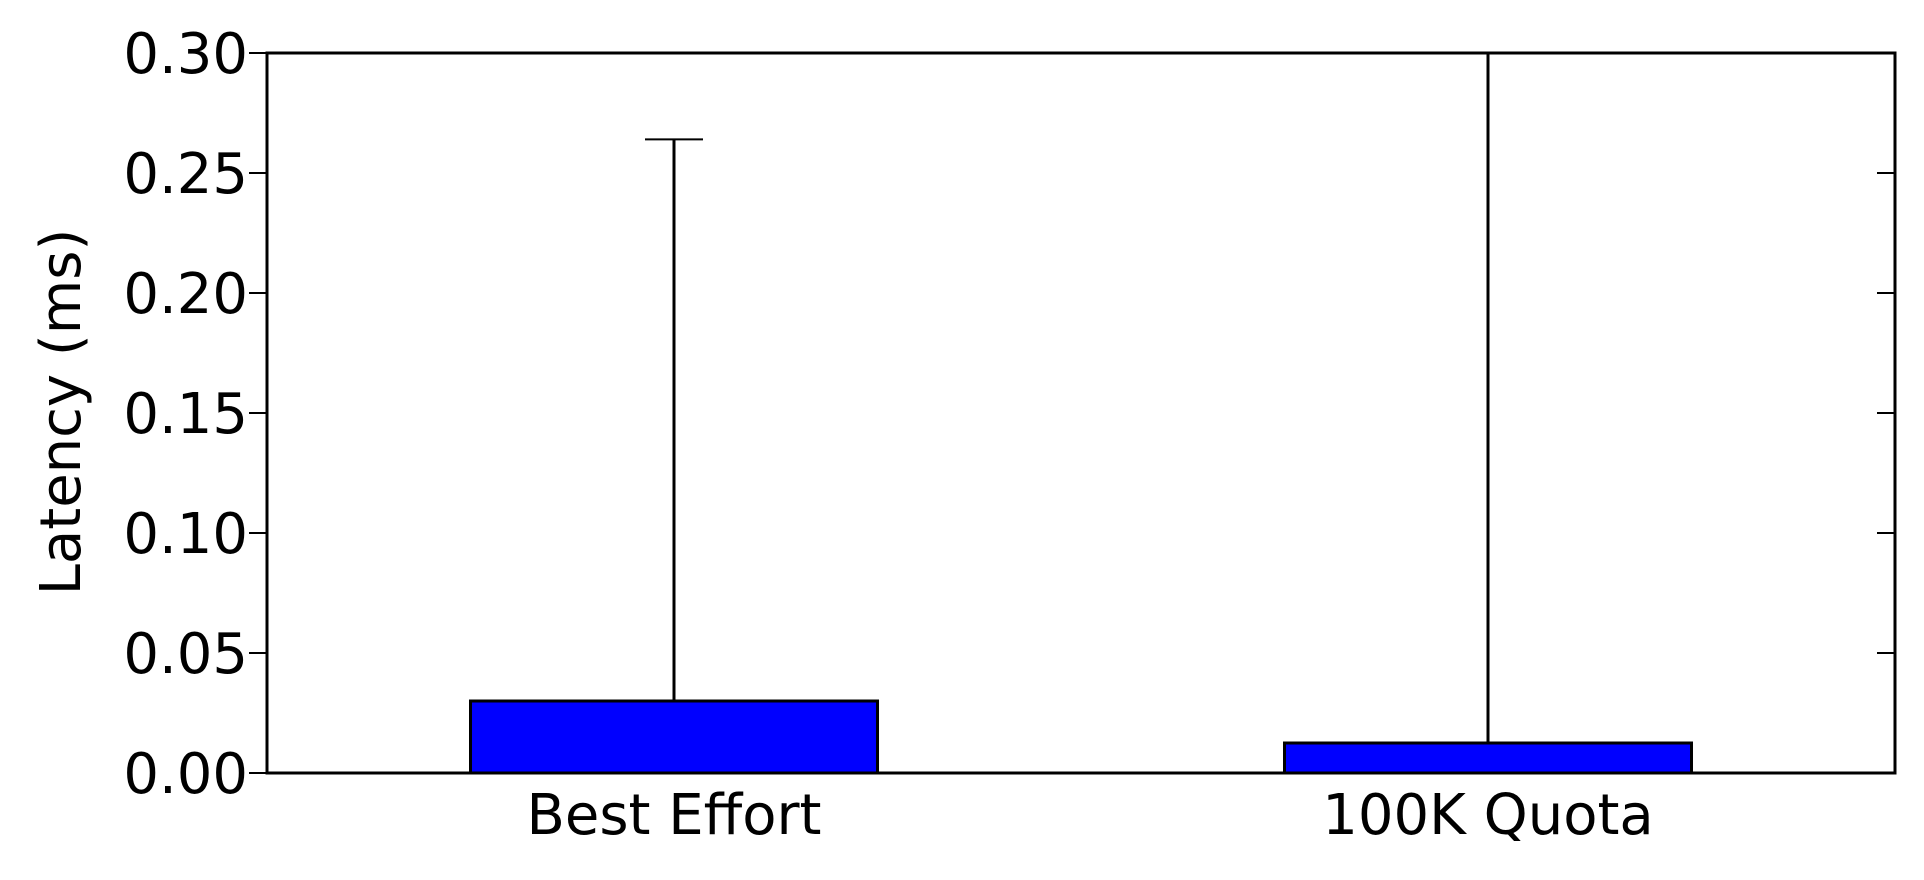 The width and height of the screenshot is (1924, 880). What do you see at coordinates (185, 414) in the screenshot?
I see `y-tick-label-3: 0.15` at bounding box center [185, 414].